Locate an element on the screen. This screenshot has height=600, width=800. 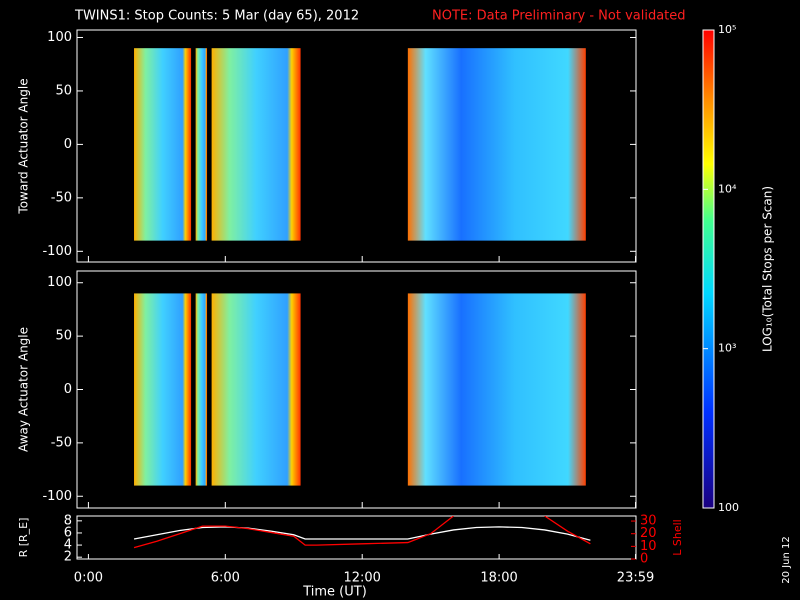
y2-tick-label: 0 is located at coordinates (644, 559).